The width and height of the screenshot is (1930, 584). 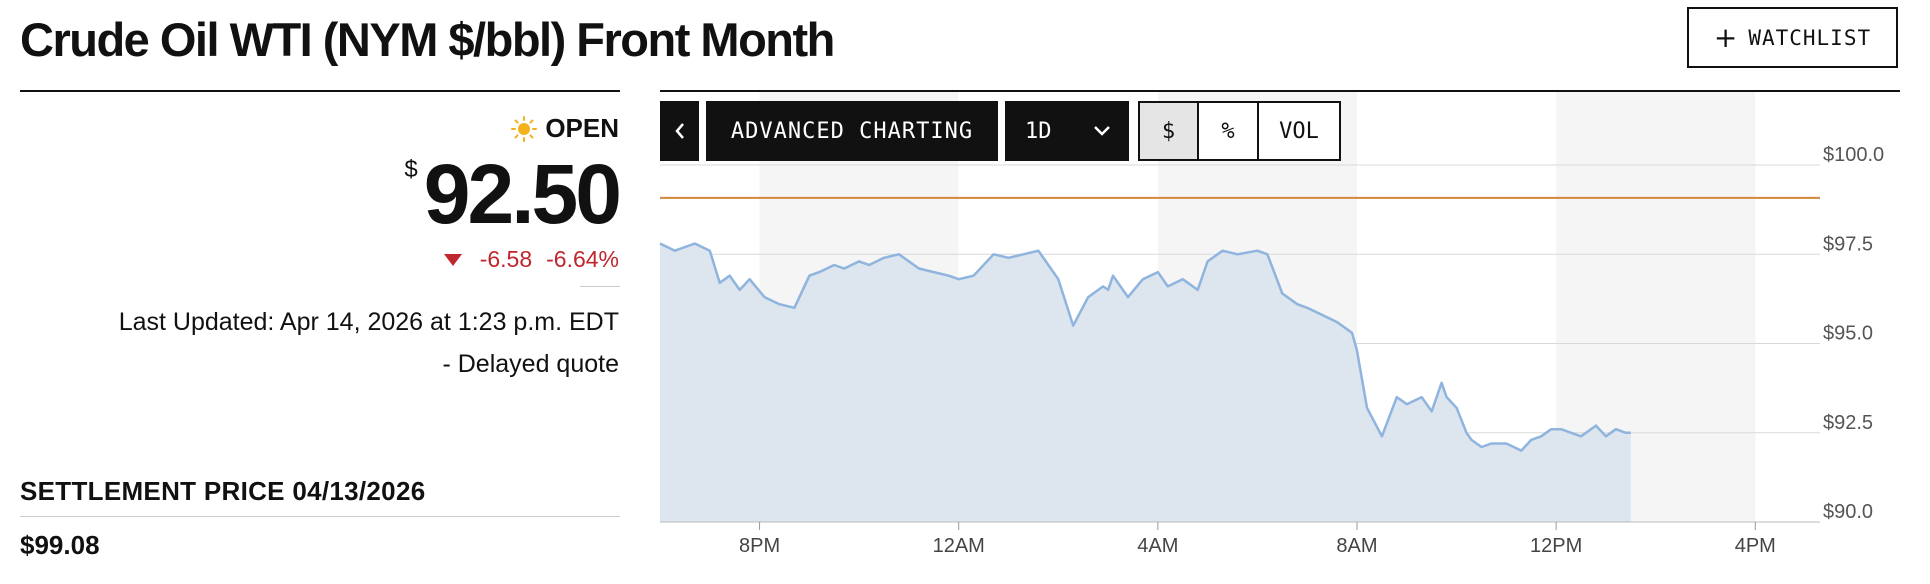 What do you see at coordinates (759, 546) in the screenshot?
I see `x-tick-label: 8PM` at bounding box center [759, 546].